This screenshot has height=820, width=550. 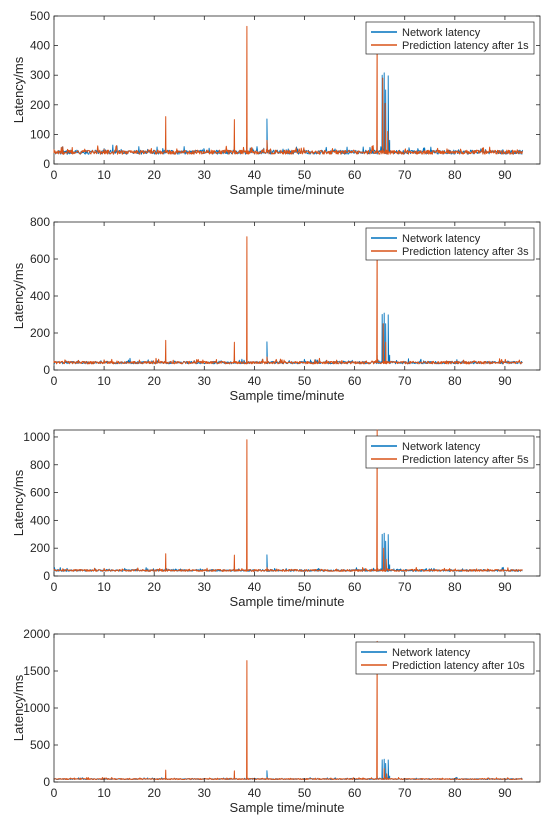 What do you see at coordinates (36, 634) in the screenshot?
I see `y-tick-label: 2000` at bounding box center [36, 634].